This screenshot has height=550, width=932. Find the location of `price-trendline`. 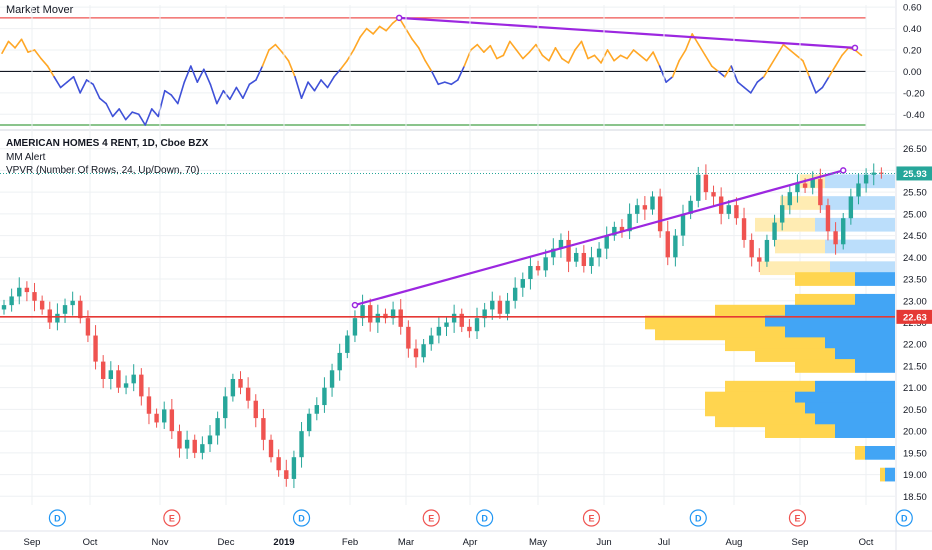

price-trendline is located at coordinates (599, 238).